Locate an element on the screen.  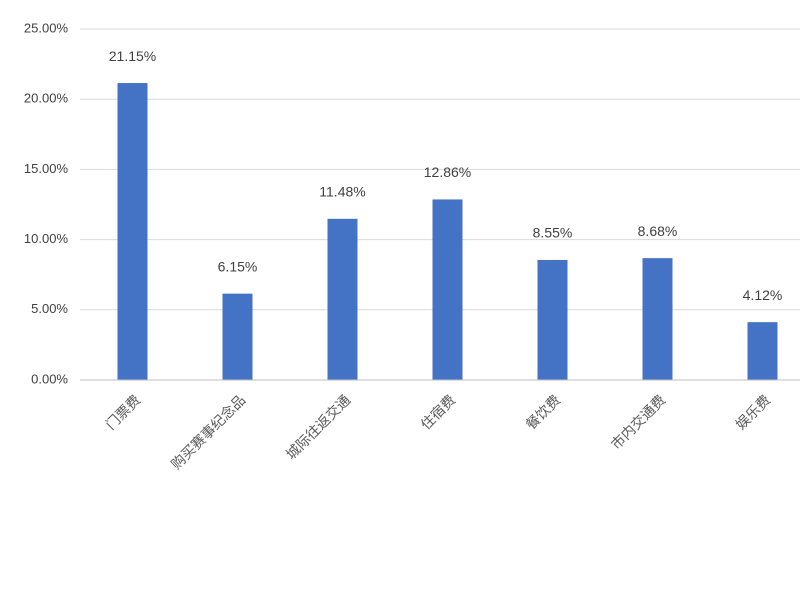
y-tick-label: 5.00% is located at coordinates (49, 308).